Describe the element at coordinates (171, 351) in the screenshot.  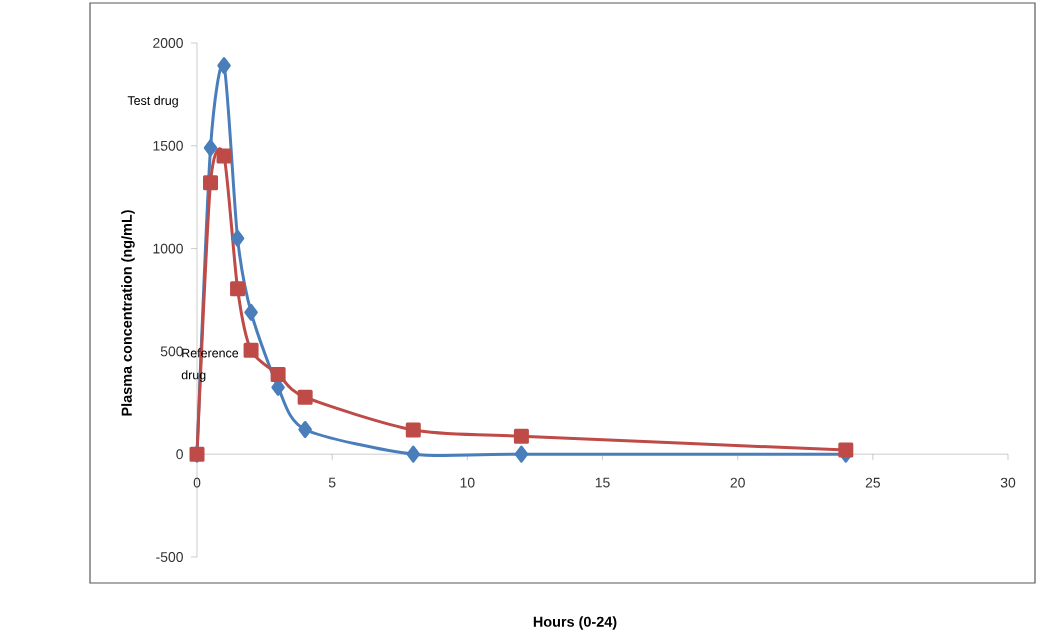
I see `y-tick-label: 500` at that location.